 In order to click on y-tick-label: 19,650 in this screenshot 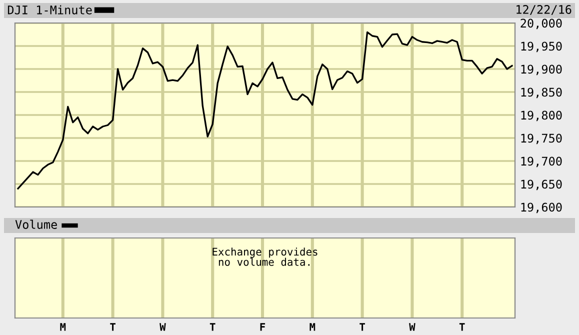, I will do `click(541, 185)`.